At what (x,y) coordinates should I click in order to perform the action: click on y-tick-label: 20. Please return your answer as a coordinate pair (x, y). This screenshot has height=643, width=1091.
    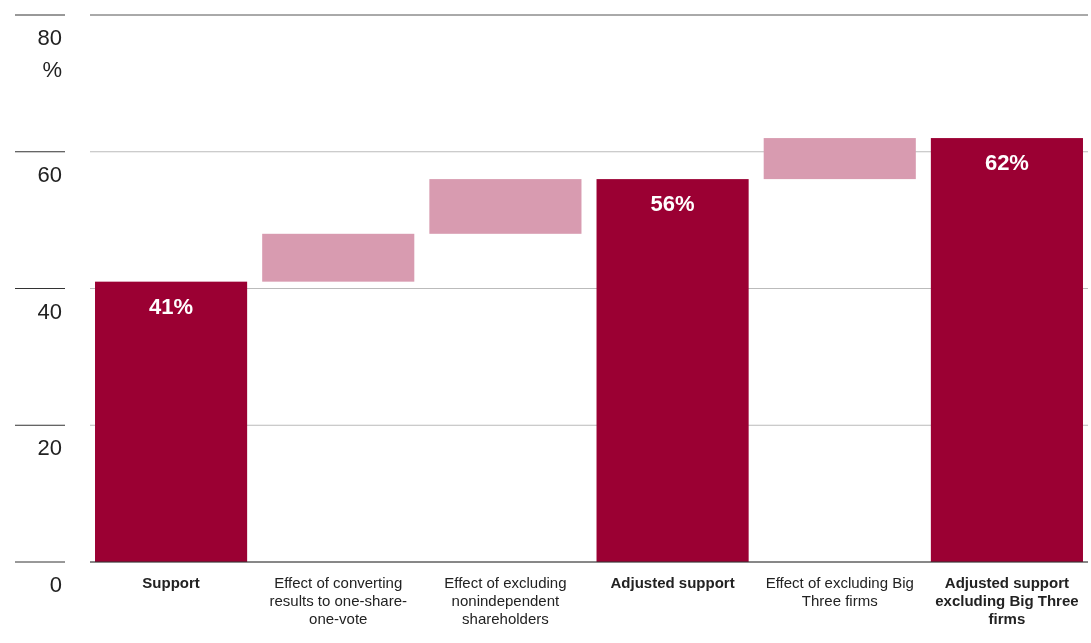
    Looking at the image, I should click on (49, 448).